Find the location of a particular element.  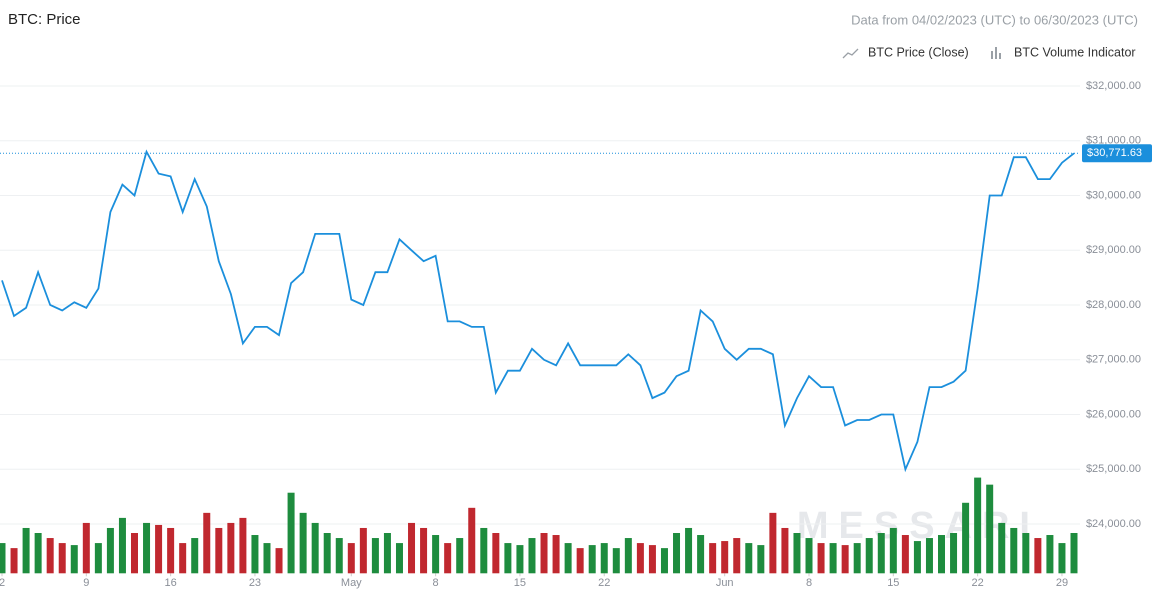

legend-label: BTC Price (Close) is located at coordinates (918, 52).